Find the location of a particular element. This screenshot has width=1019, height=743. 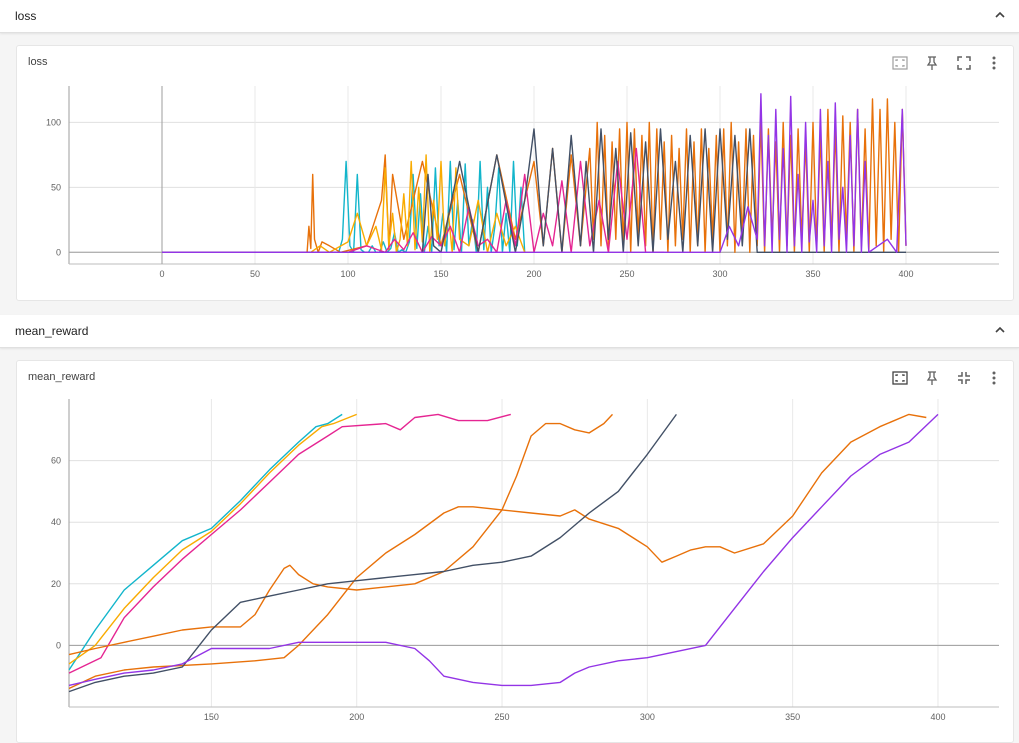

reward-chart-toolbar is located at coordinates (947, 378).